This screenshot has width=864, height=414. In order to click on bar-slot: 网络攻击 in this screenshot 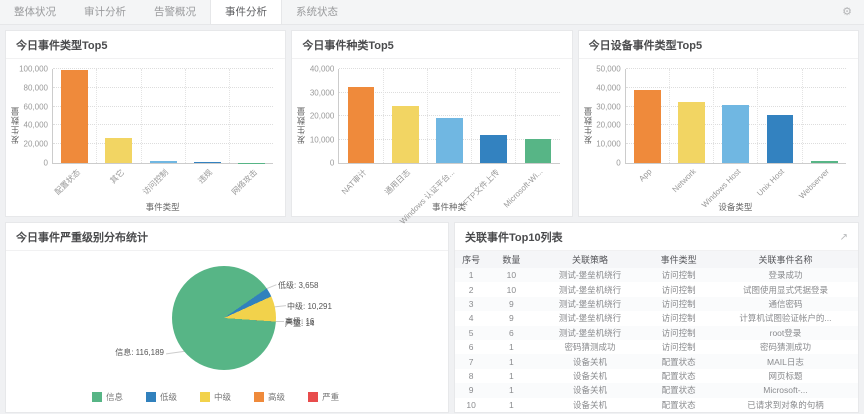, I will do `click(251, 133)`.